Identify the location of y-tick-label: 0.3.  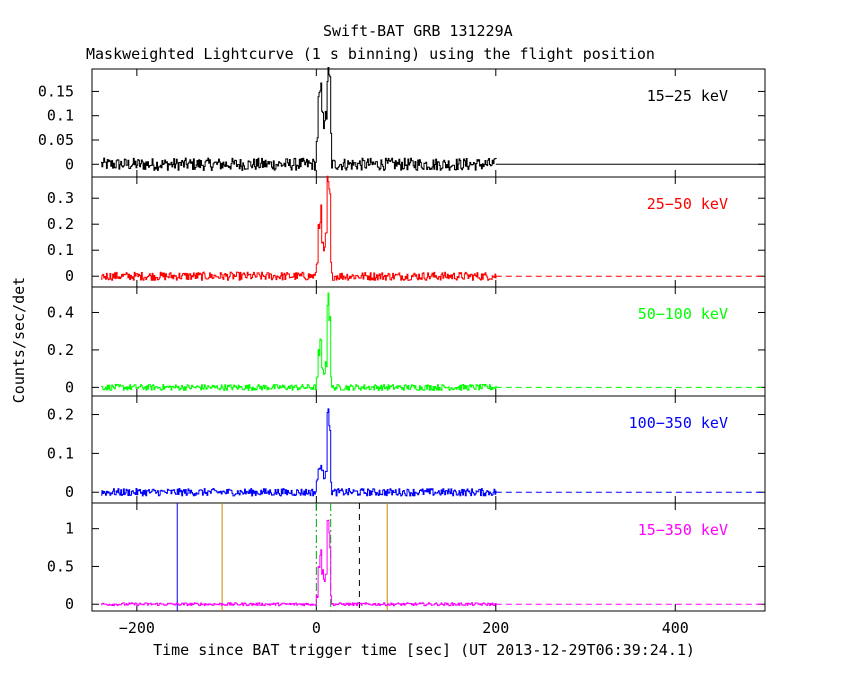
(60, 198).